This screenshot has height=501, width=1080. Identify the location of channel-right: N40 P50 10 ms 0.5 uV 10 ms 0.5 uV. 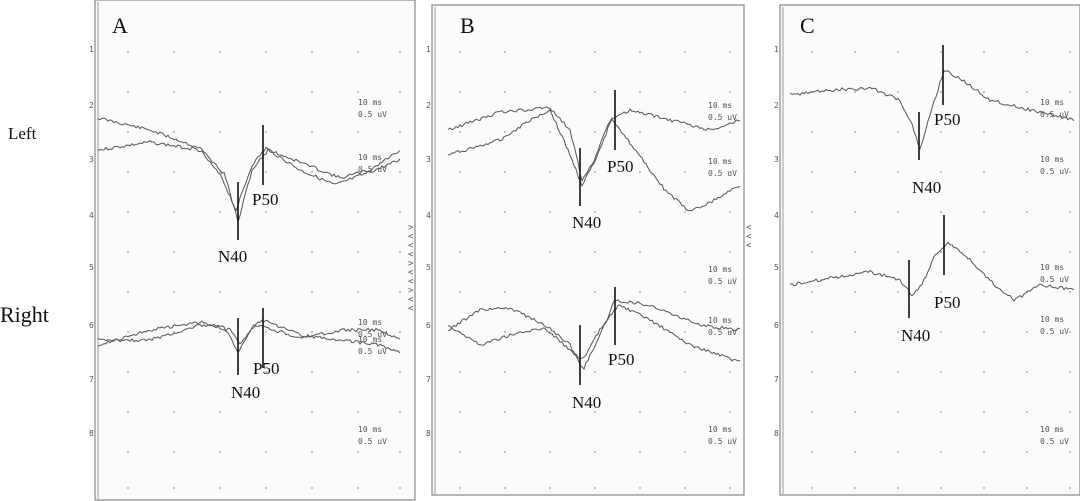
(594, 338).